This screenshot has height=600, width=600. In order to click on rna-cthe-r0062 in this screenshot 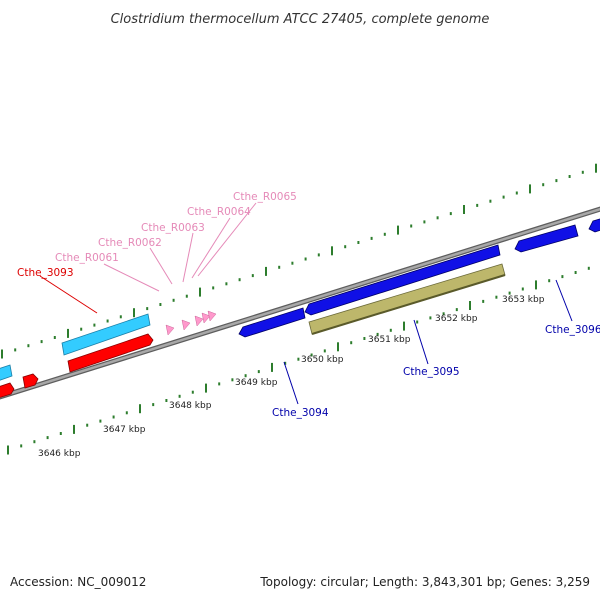, I will do `click(186, 325)`.